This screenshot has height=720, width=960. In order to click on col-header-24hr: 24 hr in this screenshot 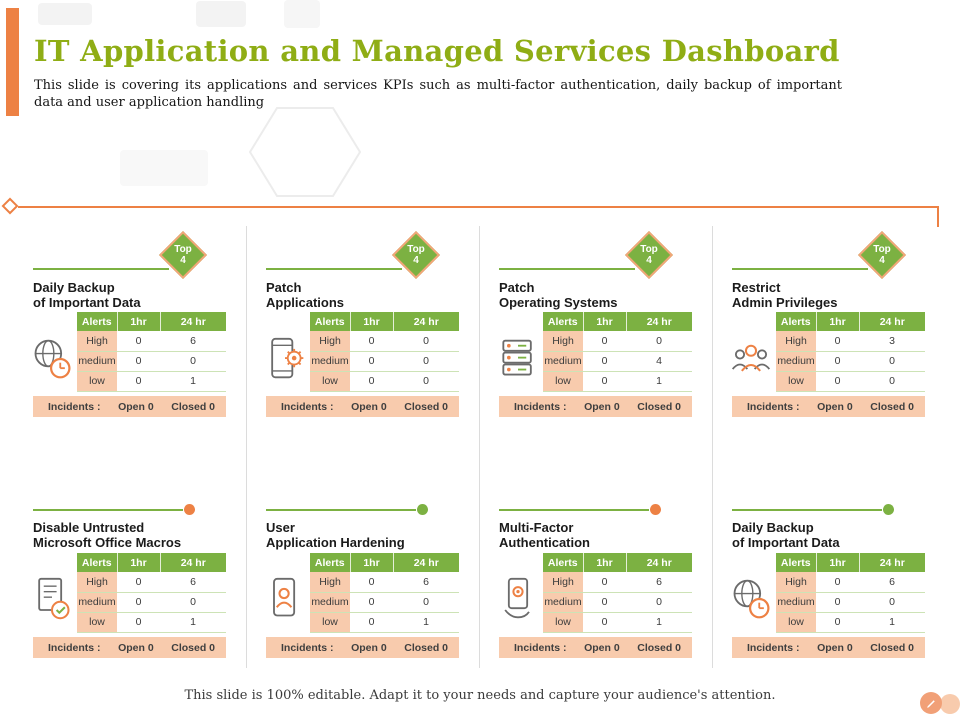, I will do `click(192, 321)`.